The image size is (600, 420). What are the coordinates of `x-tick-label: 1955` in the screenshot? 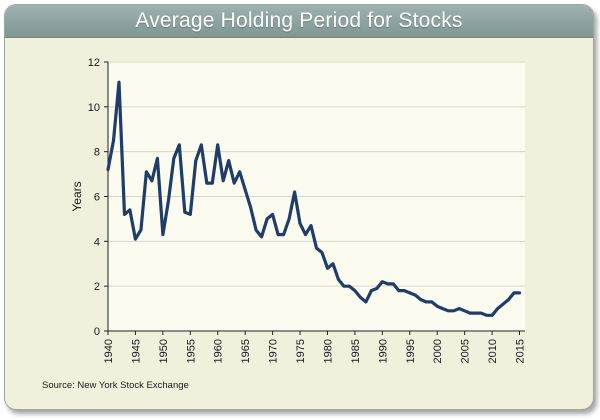 It's located at (191, 351).